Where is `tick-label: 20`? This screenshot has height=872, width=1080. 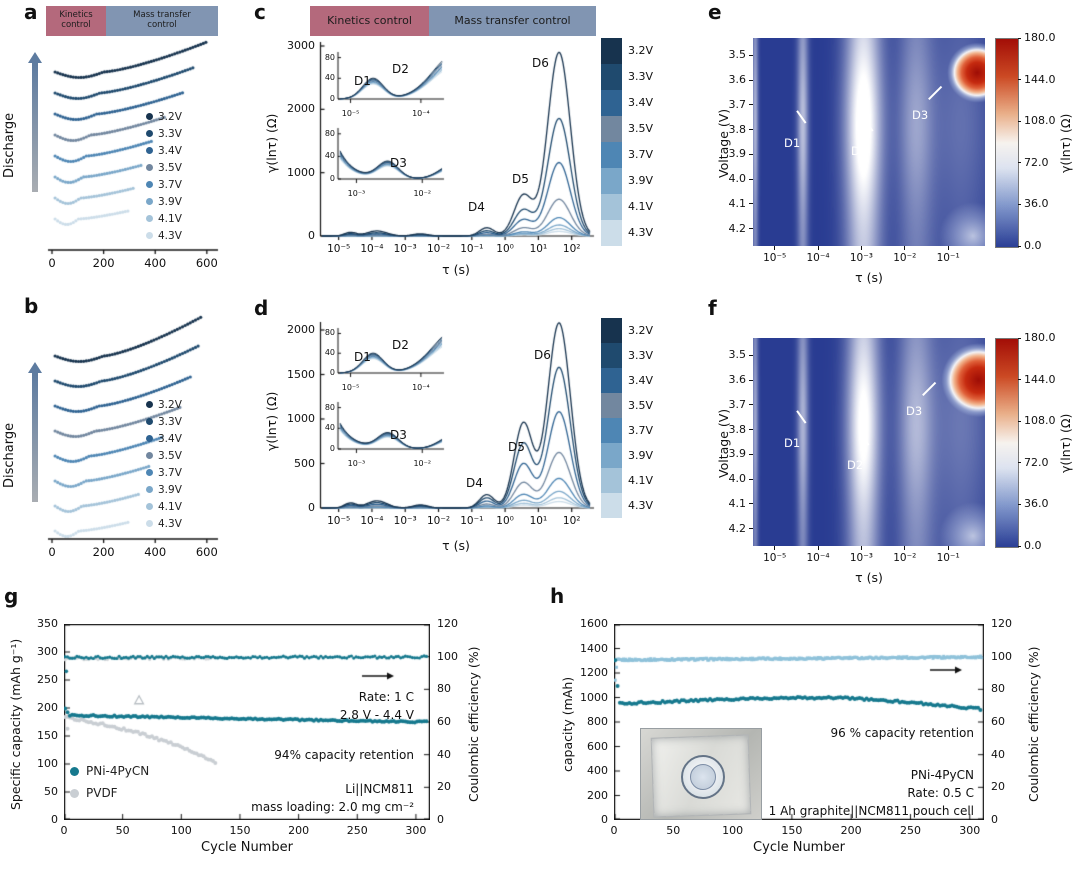 tick-label: 20 is located at coordinates (444, 787).